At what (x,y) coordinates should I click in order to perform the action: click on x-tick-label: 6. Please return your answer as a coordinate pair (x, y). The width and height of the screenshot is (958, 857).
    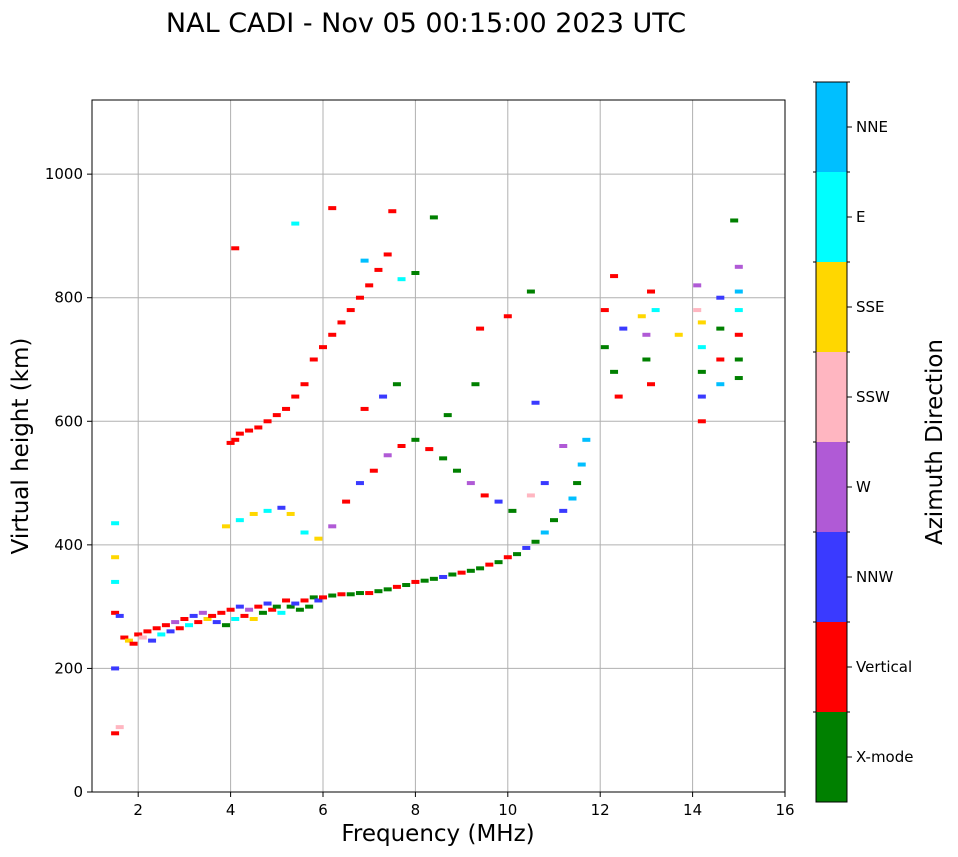
    Looking at the image, I should click on (323, 810).